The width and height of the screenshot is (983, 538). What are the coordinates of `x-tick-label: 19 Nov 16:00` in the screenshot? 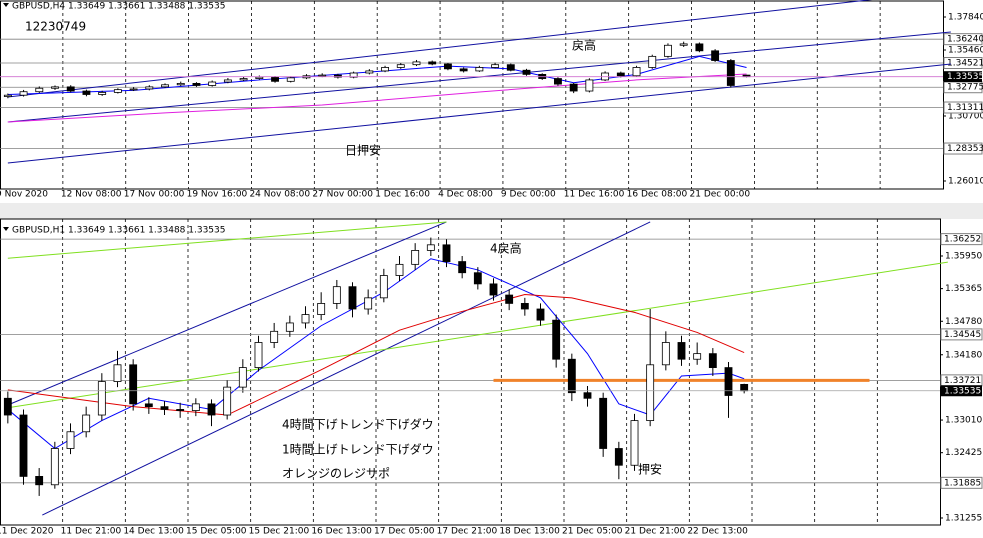 It's located at (217, 195).